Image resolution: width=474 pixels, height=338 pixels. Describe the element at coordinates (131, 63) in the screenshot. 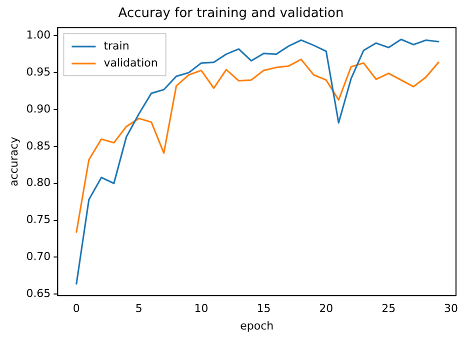

I see `legend-label: validation` at that location.